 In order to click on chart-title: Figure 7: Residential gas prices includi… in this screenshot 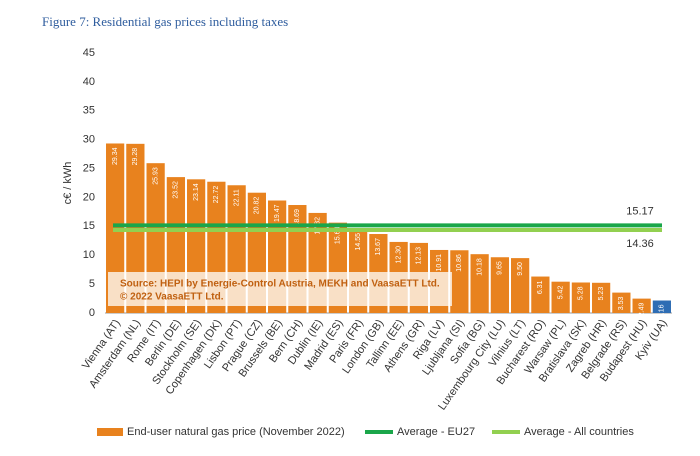, I will do `click(165, 21)`.